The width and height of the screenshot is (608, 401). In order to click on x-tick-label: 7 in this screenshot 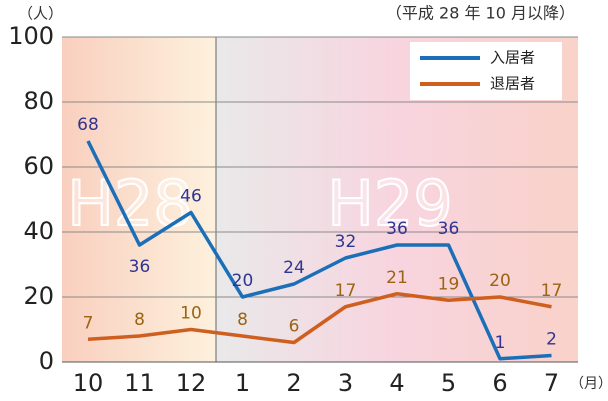, I will do `click(551, 383)`.